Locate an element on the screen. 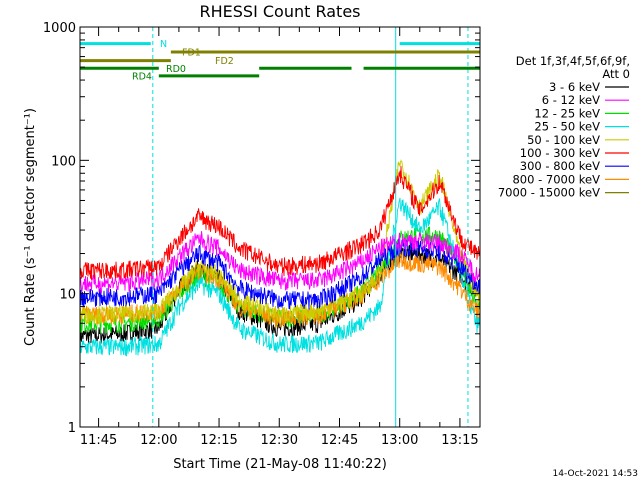  timestamp: 14-Oct-2021 14:53 is located at coordinates (595, 474).